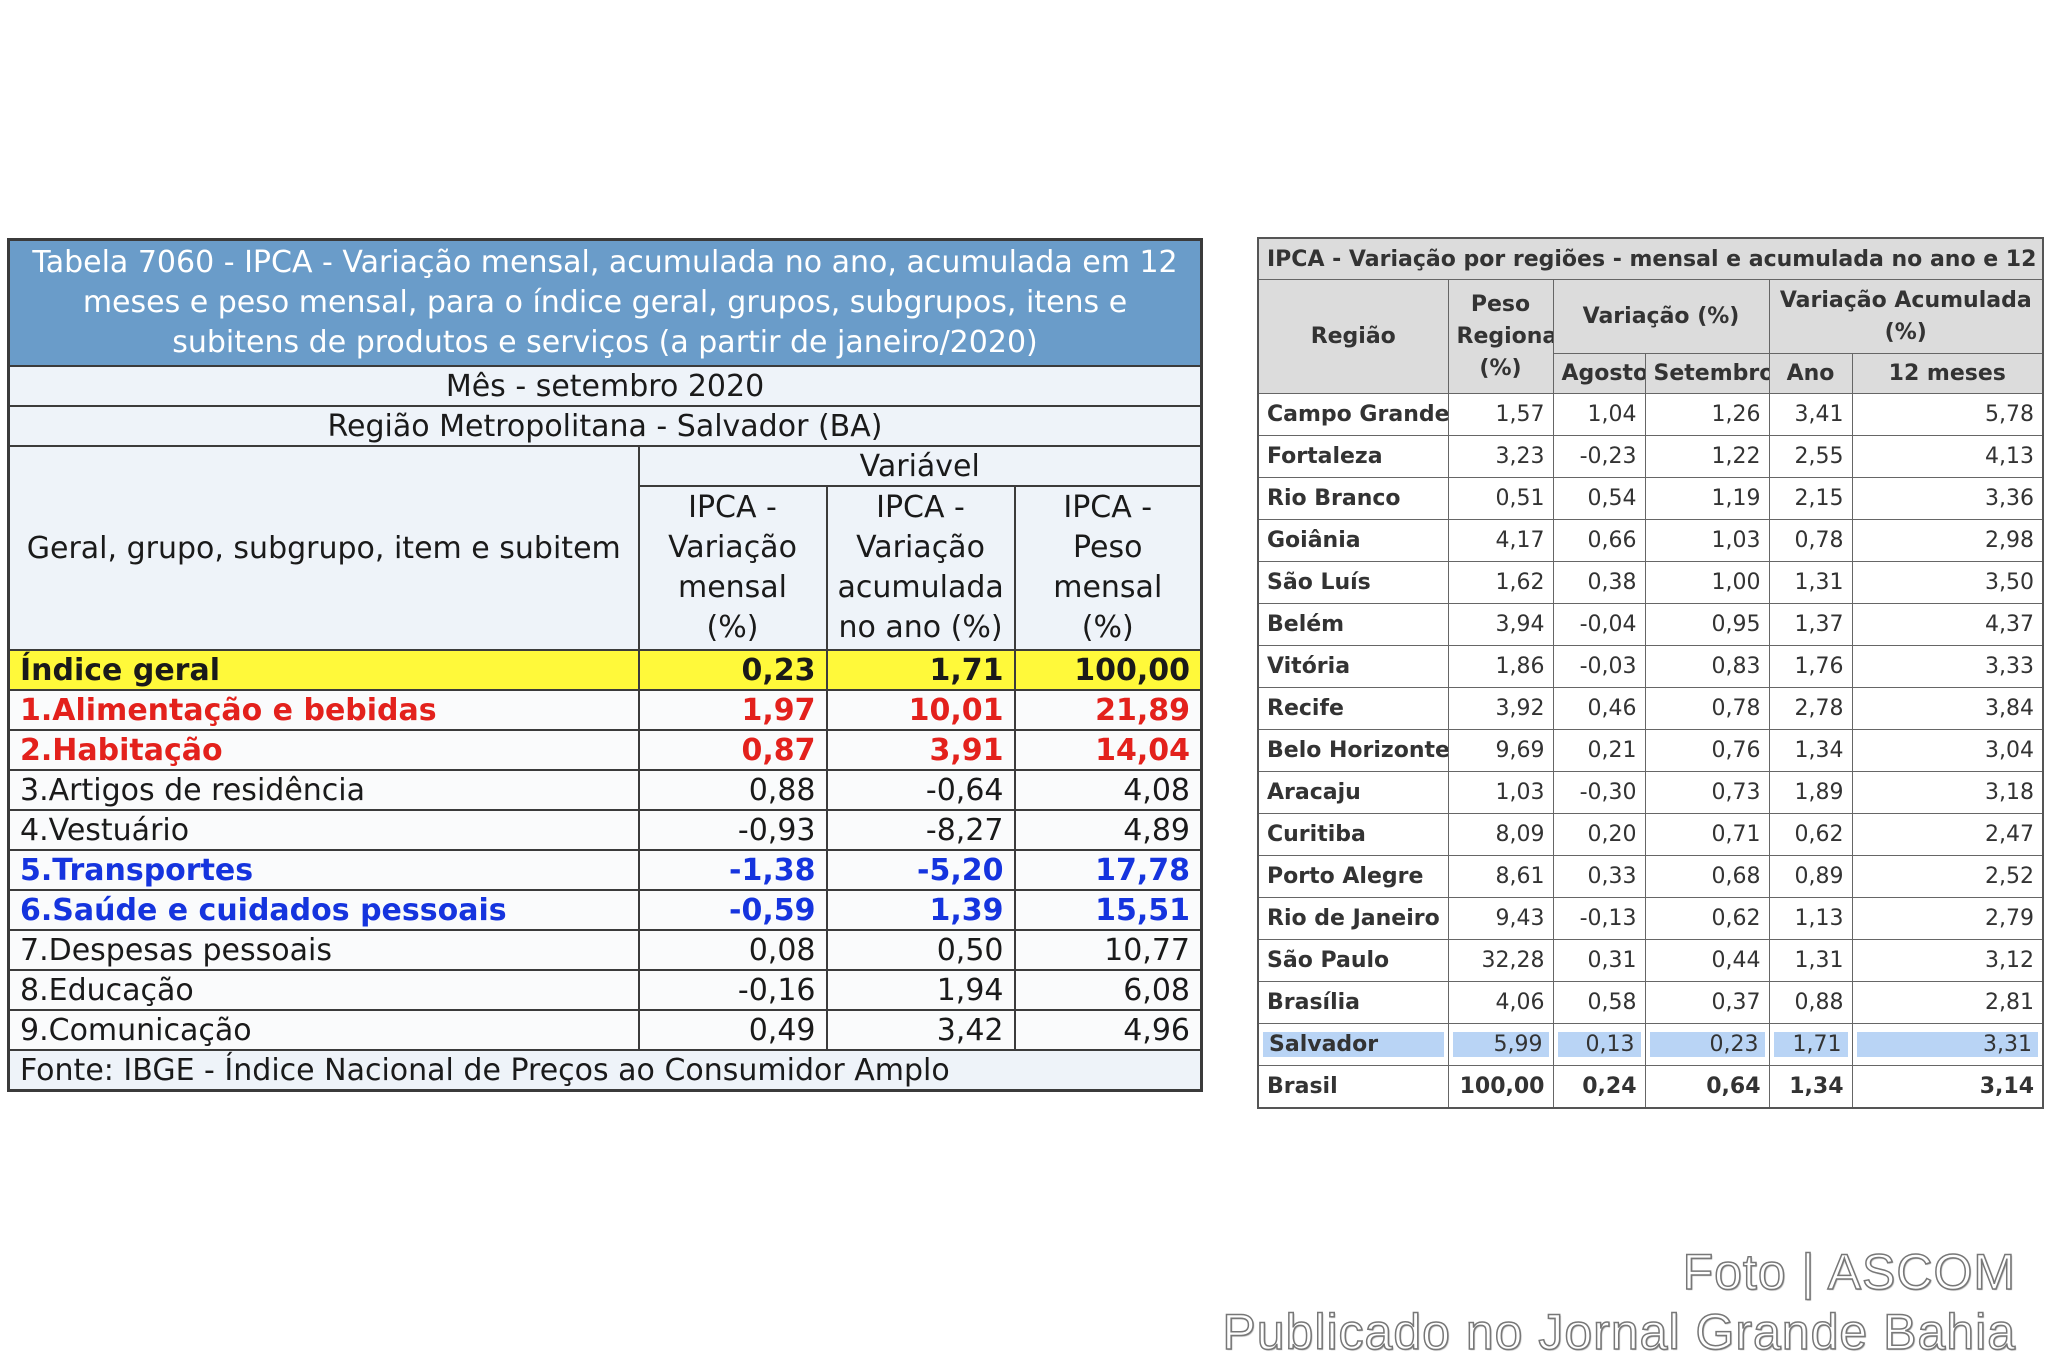 This screenshot has height=1365, width=2048. I want to click on region-name-cell: Campo Grande, so click(1353, 414).